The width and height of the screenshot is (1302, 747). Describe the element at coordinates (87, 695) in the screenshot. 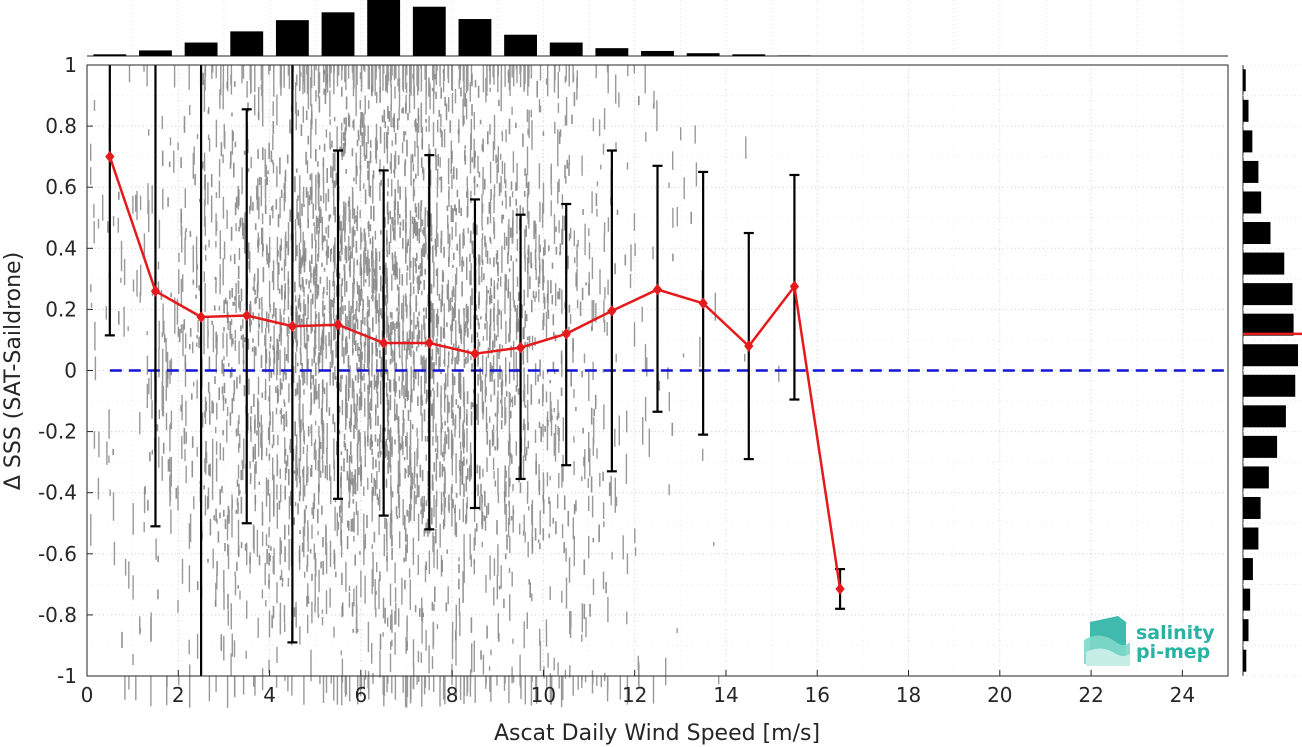

I see `x-tick-label: 0` at that location.